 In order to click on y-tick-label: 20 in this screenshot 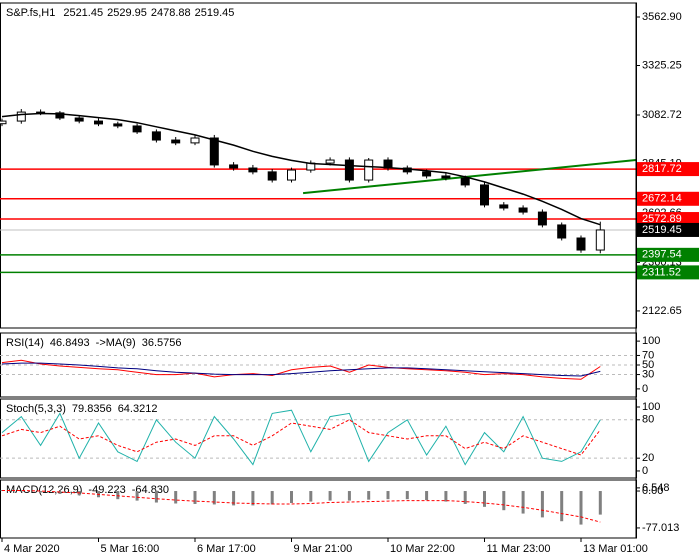, I will do `click(648, 458)`.